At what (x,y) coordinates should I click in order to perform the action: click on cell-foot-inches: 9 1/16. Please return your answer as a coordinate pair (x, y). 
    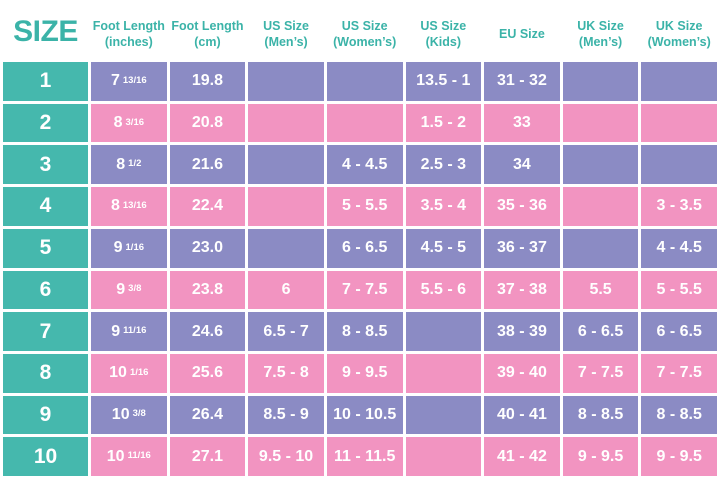
    Looking at the image, I should click on (129, 248).